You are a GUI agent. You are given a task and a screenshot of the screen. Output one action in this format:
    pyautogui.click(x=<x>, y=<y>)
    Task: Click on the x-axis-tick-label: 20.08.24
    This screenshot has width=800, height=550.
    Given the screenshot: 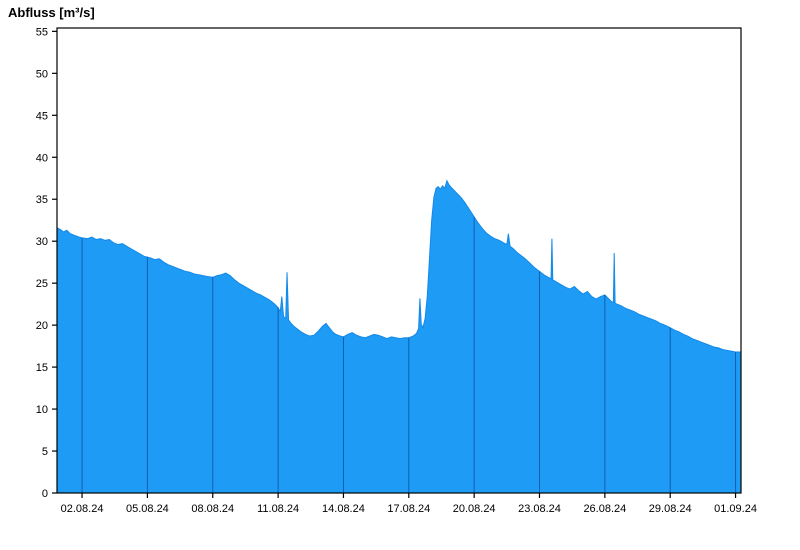 What is the action you would take?
    pyautogui.click(x=474, y=509)
    